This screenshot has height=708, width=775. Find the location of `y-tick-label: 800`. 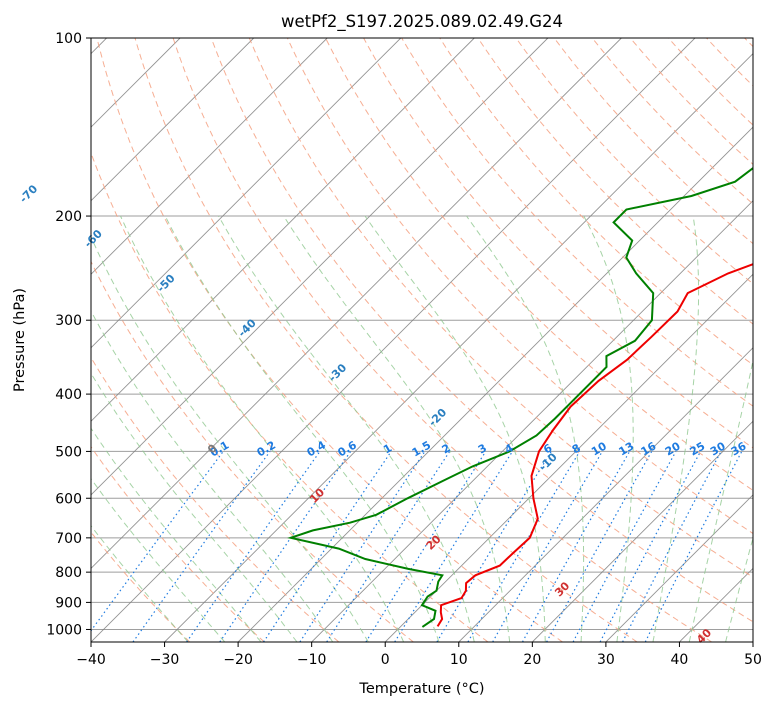

y-tick-label: 800 is located at coordinates (68, 573).